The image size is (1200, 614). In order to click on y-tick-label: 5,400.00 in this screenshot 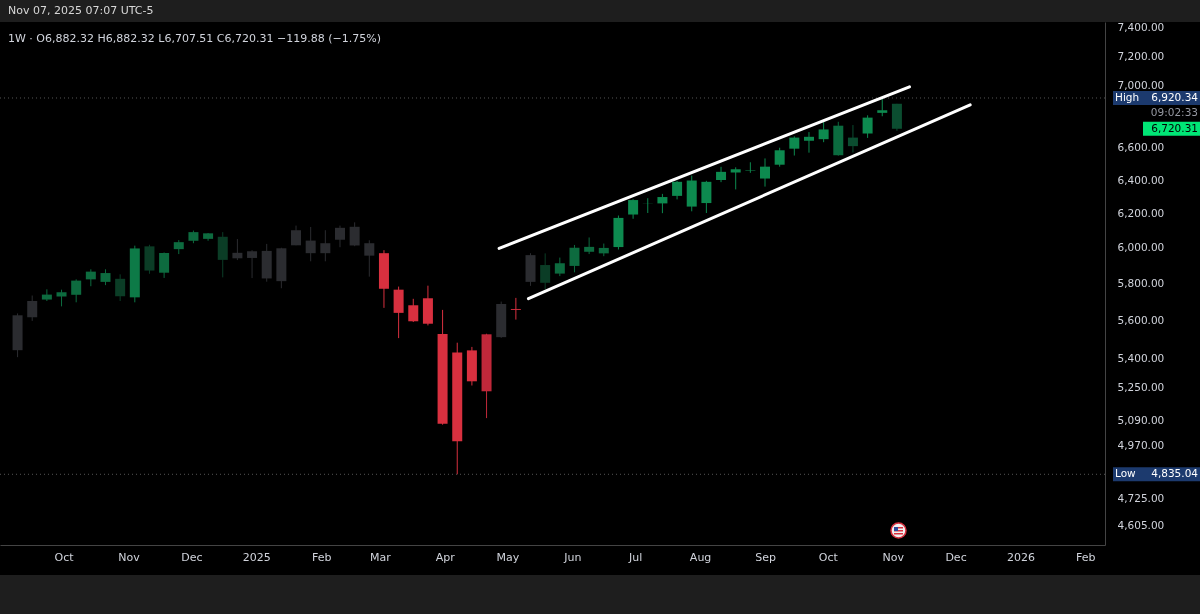, I will do `click(1141, 357)`.